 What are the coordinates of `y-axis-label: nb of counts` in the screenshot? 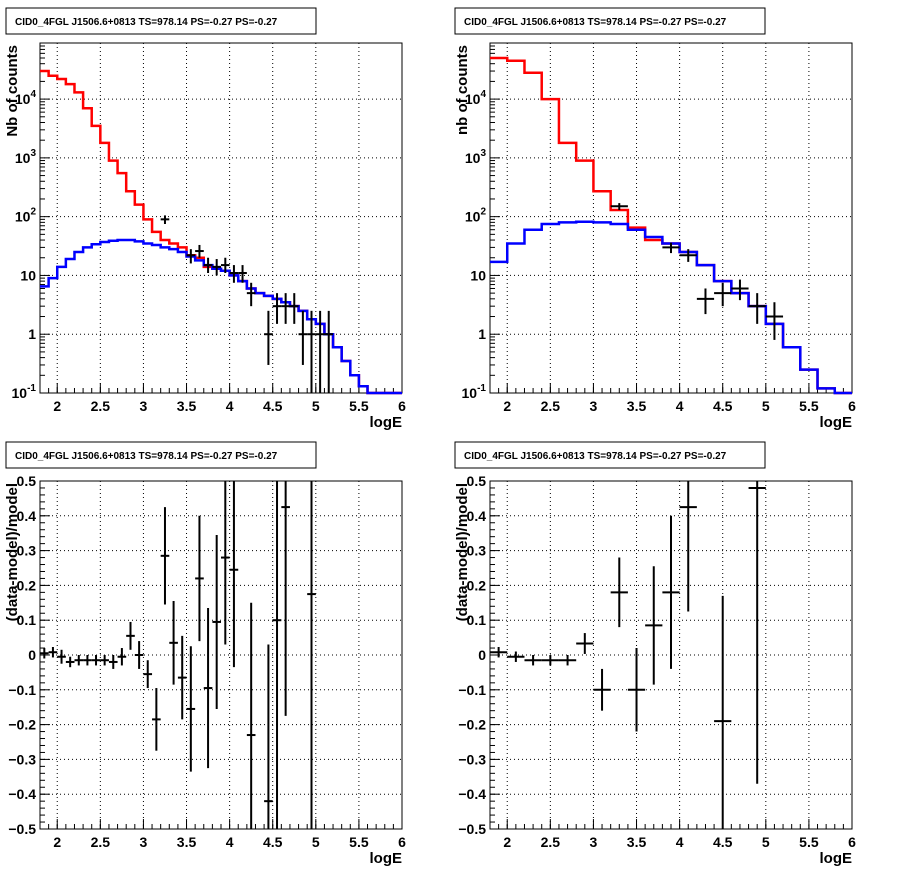 It's located at (462, 90).